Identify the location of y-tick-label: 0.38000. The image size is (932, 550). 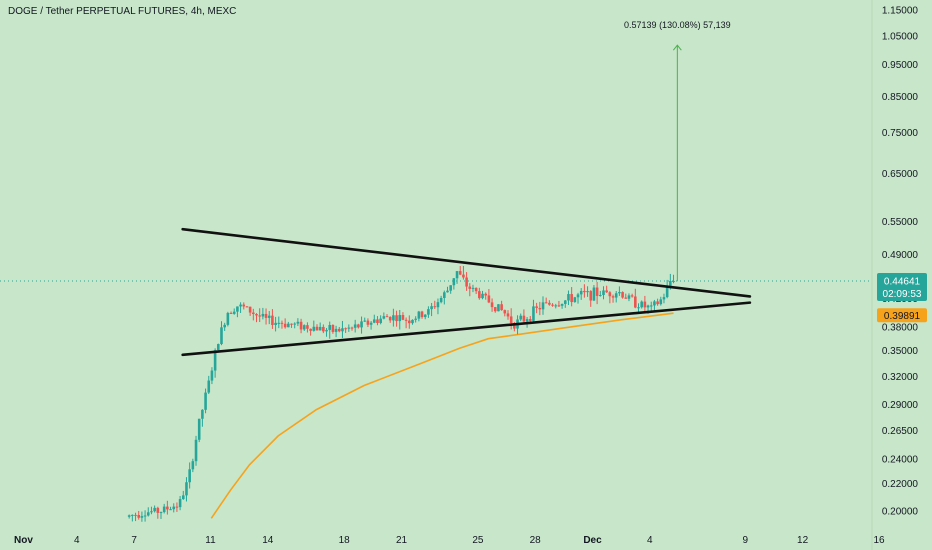
(900, 328).